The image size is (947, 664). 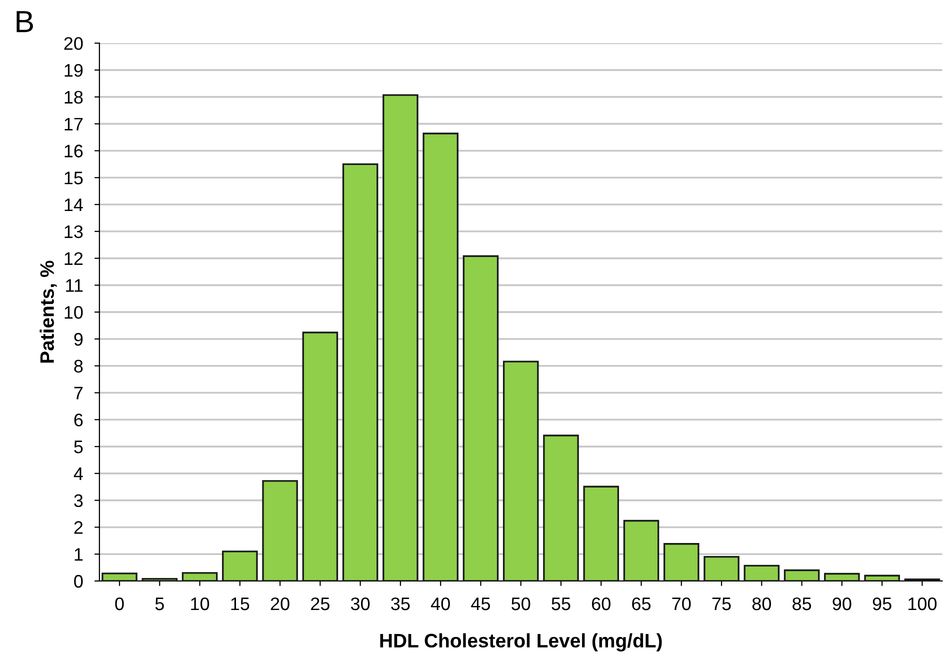 What do you see at coordinates (761, 603) in the screenshot?
I see `x-tick-label: 80` at bounding box center [761, 603].